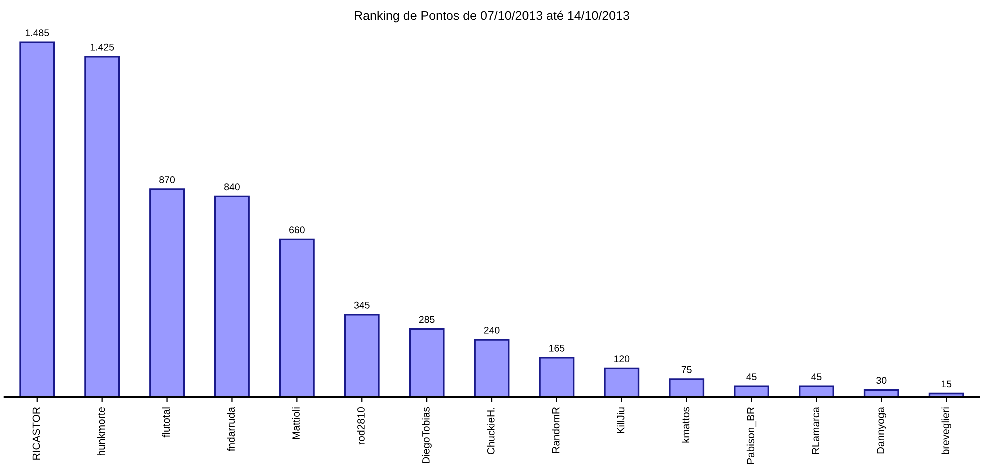  What do you see at coordinates (491, 431) in the screenshot?
I see `x-tick-label: ChuckieH.` at bounding box center [491, 431].